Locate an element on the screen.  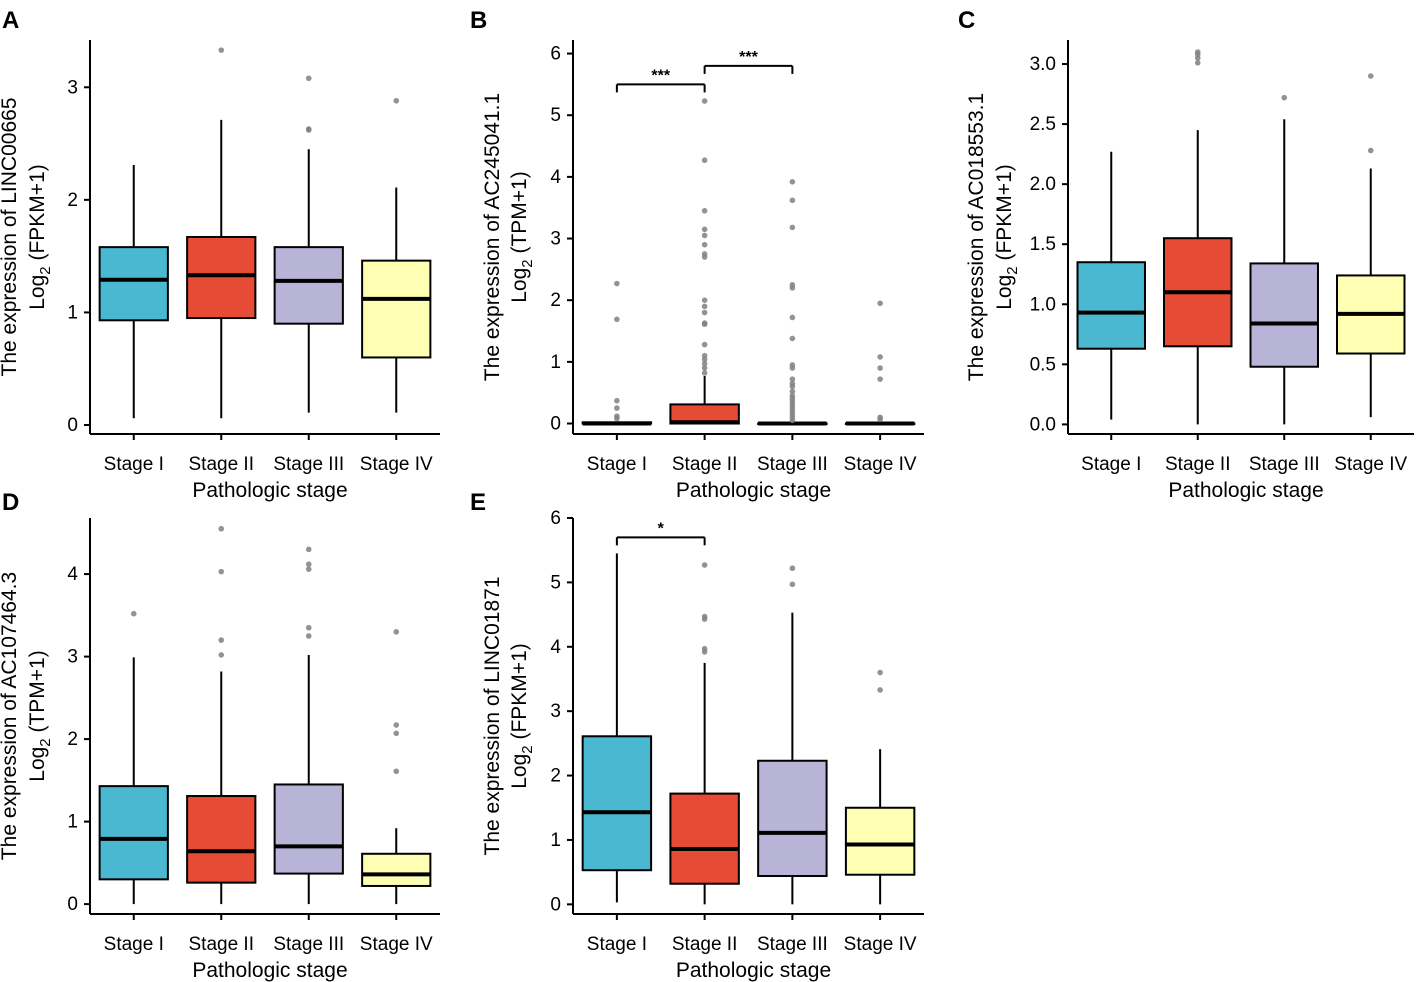
y-tick-label: 0.5 is located at coordinates (1043, 364).